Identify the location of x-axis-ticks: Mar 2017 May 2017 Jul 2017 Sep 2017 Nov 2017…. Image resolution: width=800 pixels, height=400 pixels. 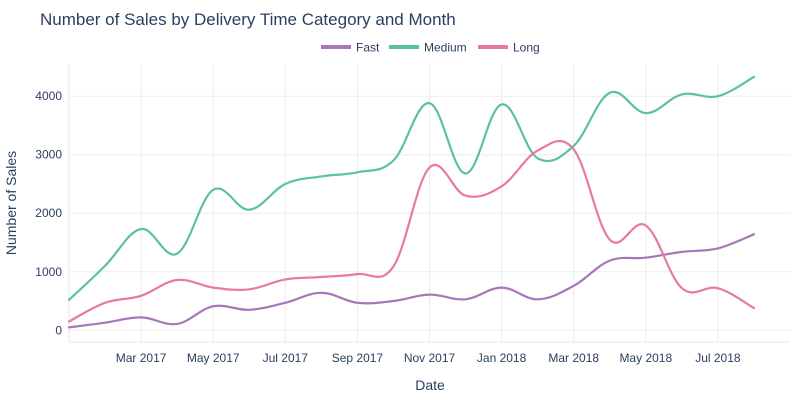
(428, 358).